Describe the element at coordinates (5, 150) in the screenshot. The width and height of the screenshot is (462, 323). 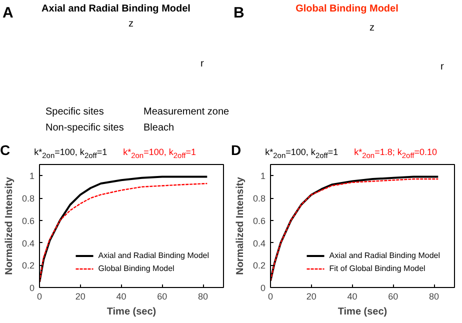
I see `chart-title: C` at that location.